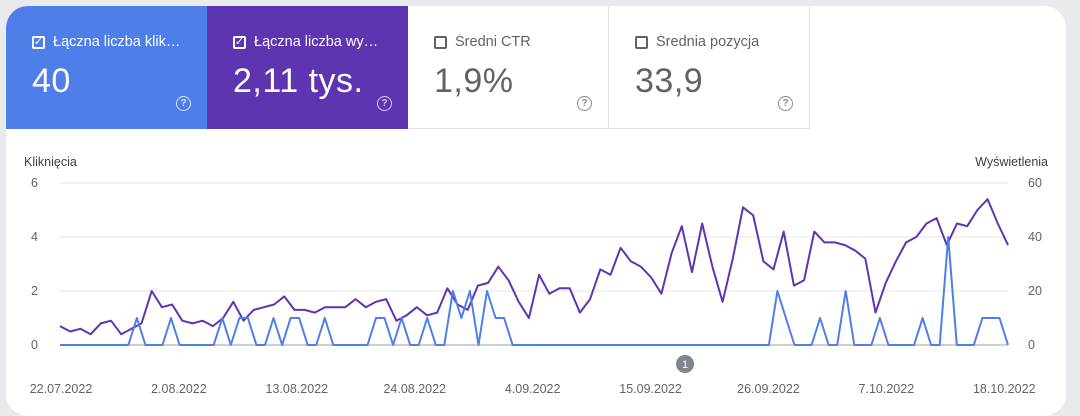 This screenshot has width=1080, height=416. I want to click on y-left-tick-label: 0, so click(34, 345).